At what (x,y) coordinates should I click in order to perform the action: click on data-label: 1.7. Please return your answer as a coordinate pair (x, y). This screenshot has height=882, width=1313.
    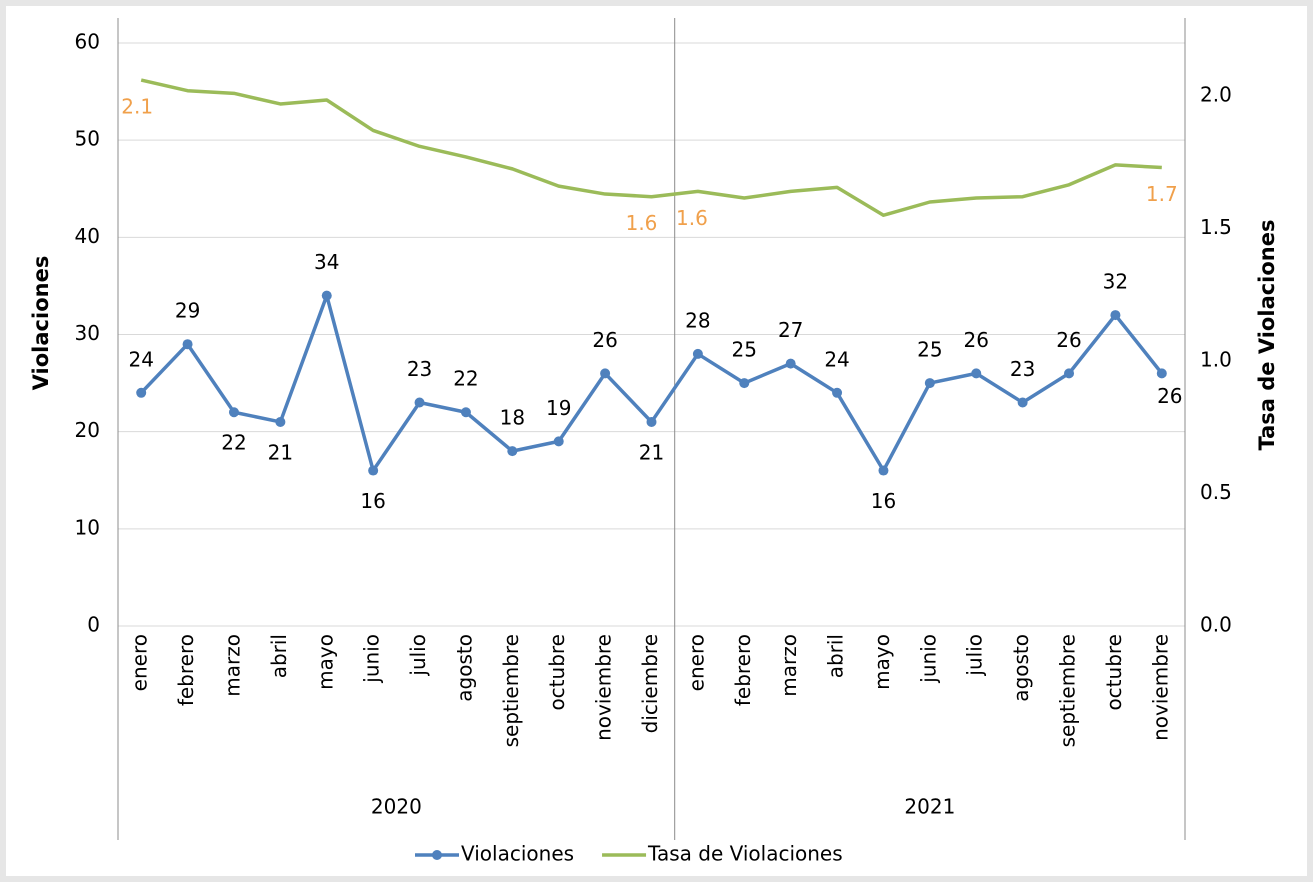
    Looking at the image, I should click on (1162, 194).